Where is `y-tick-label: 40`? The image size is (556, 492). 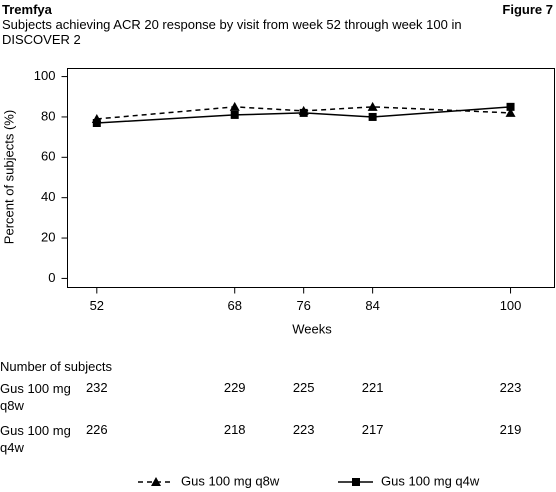 y-tick-label: 40 is located at coordinates (48, 196).